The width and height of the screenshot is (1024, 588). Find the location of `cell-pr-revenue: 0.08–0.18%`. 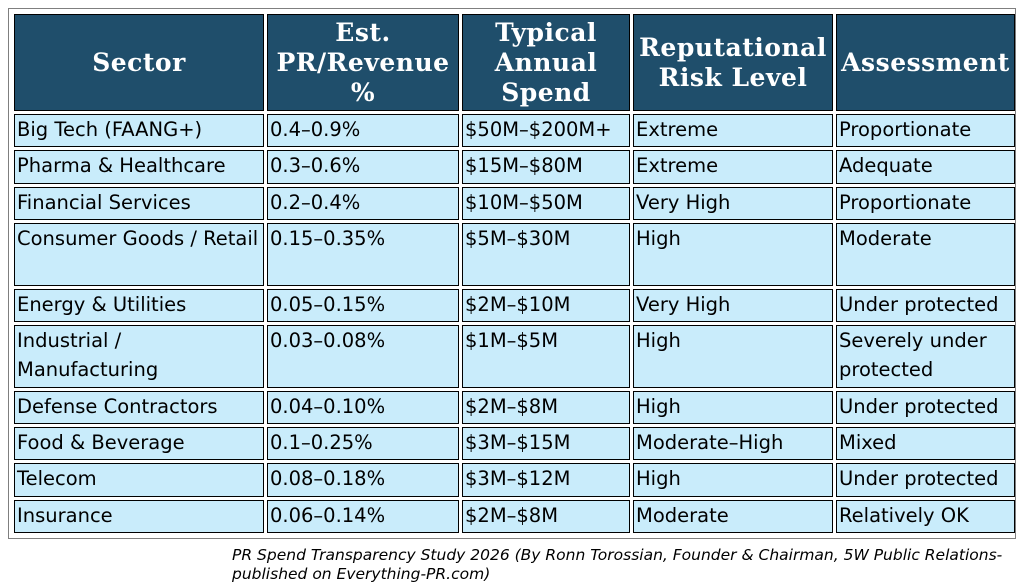

cell-pr-revenue: 0.08–0.18% is located at coordinates (363, 480).